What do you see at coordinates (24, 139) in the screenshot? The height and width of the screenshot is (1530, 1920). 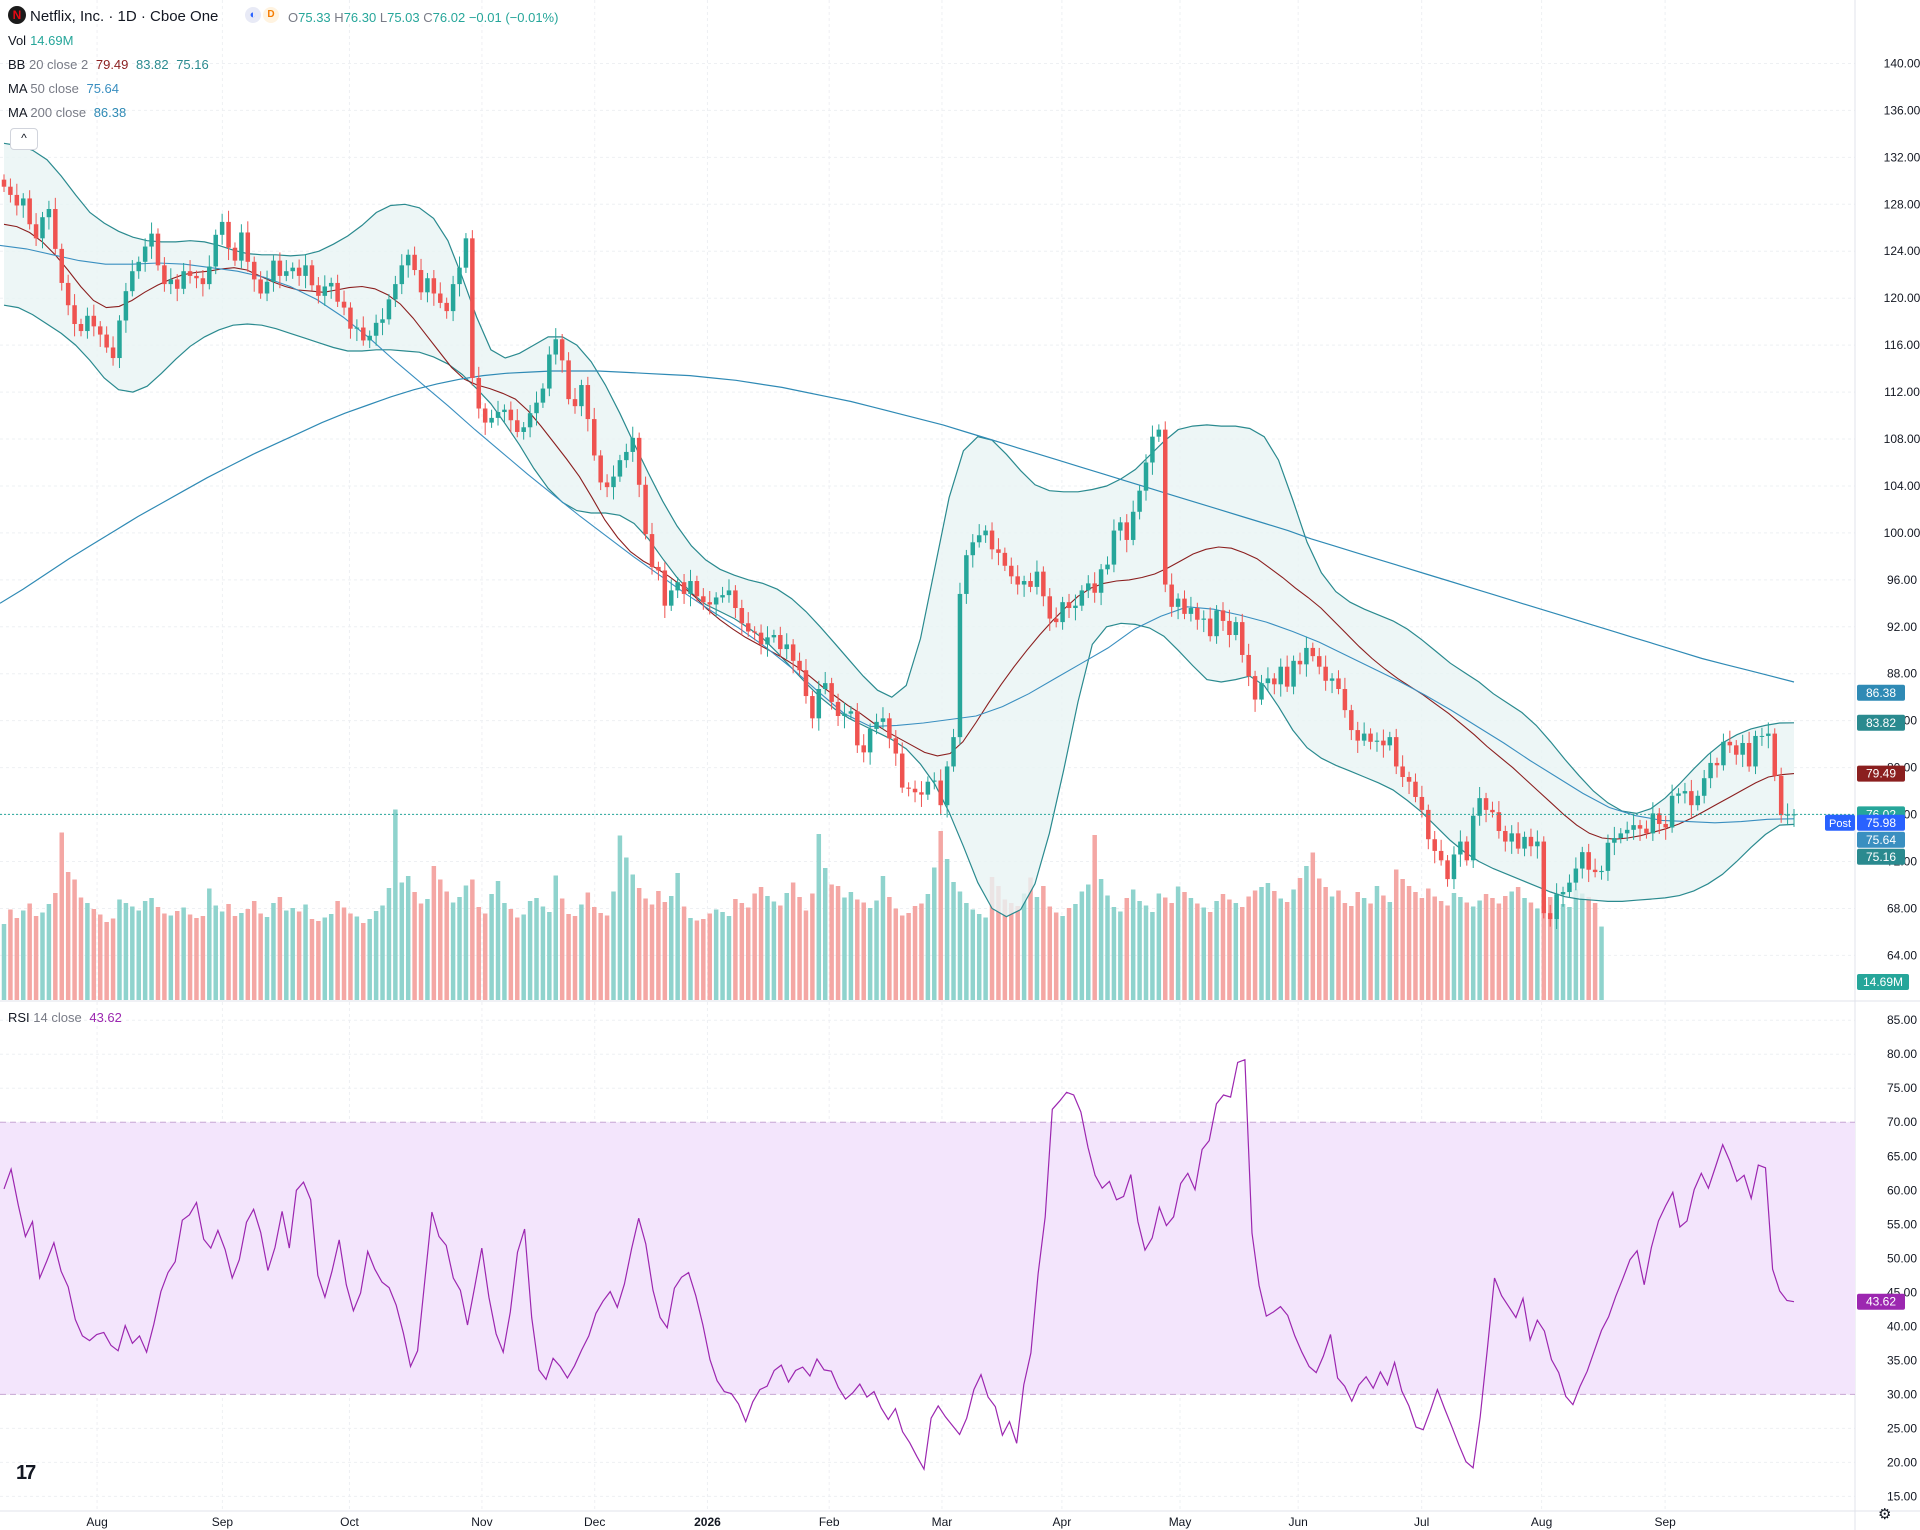 I see `collapse-legend-button: ^` at bounding box center [24, 139].